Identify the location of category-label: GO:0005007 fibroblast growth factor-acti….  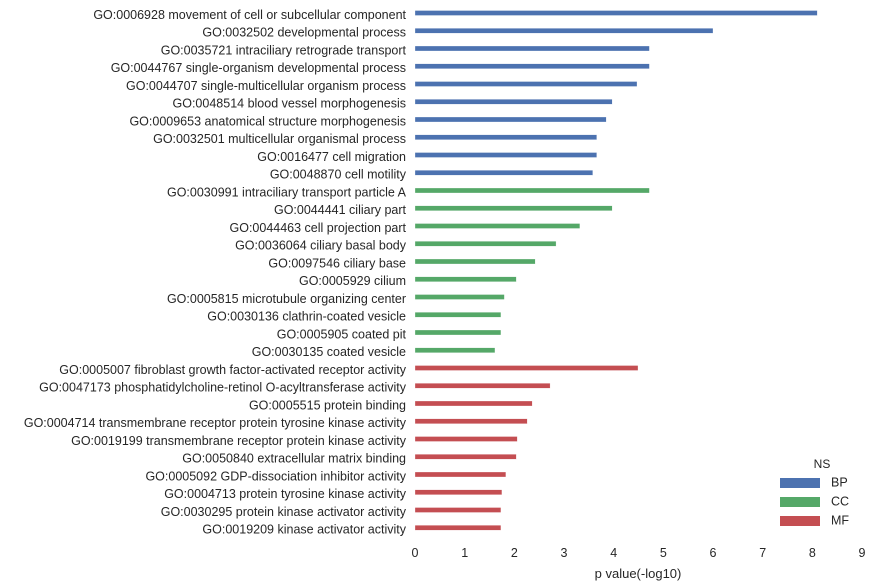
(232, 370).